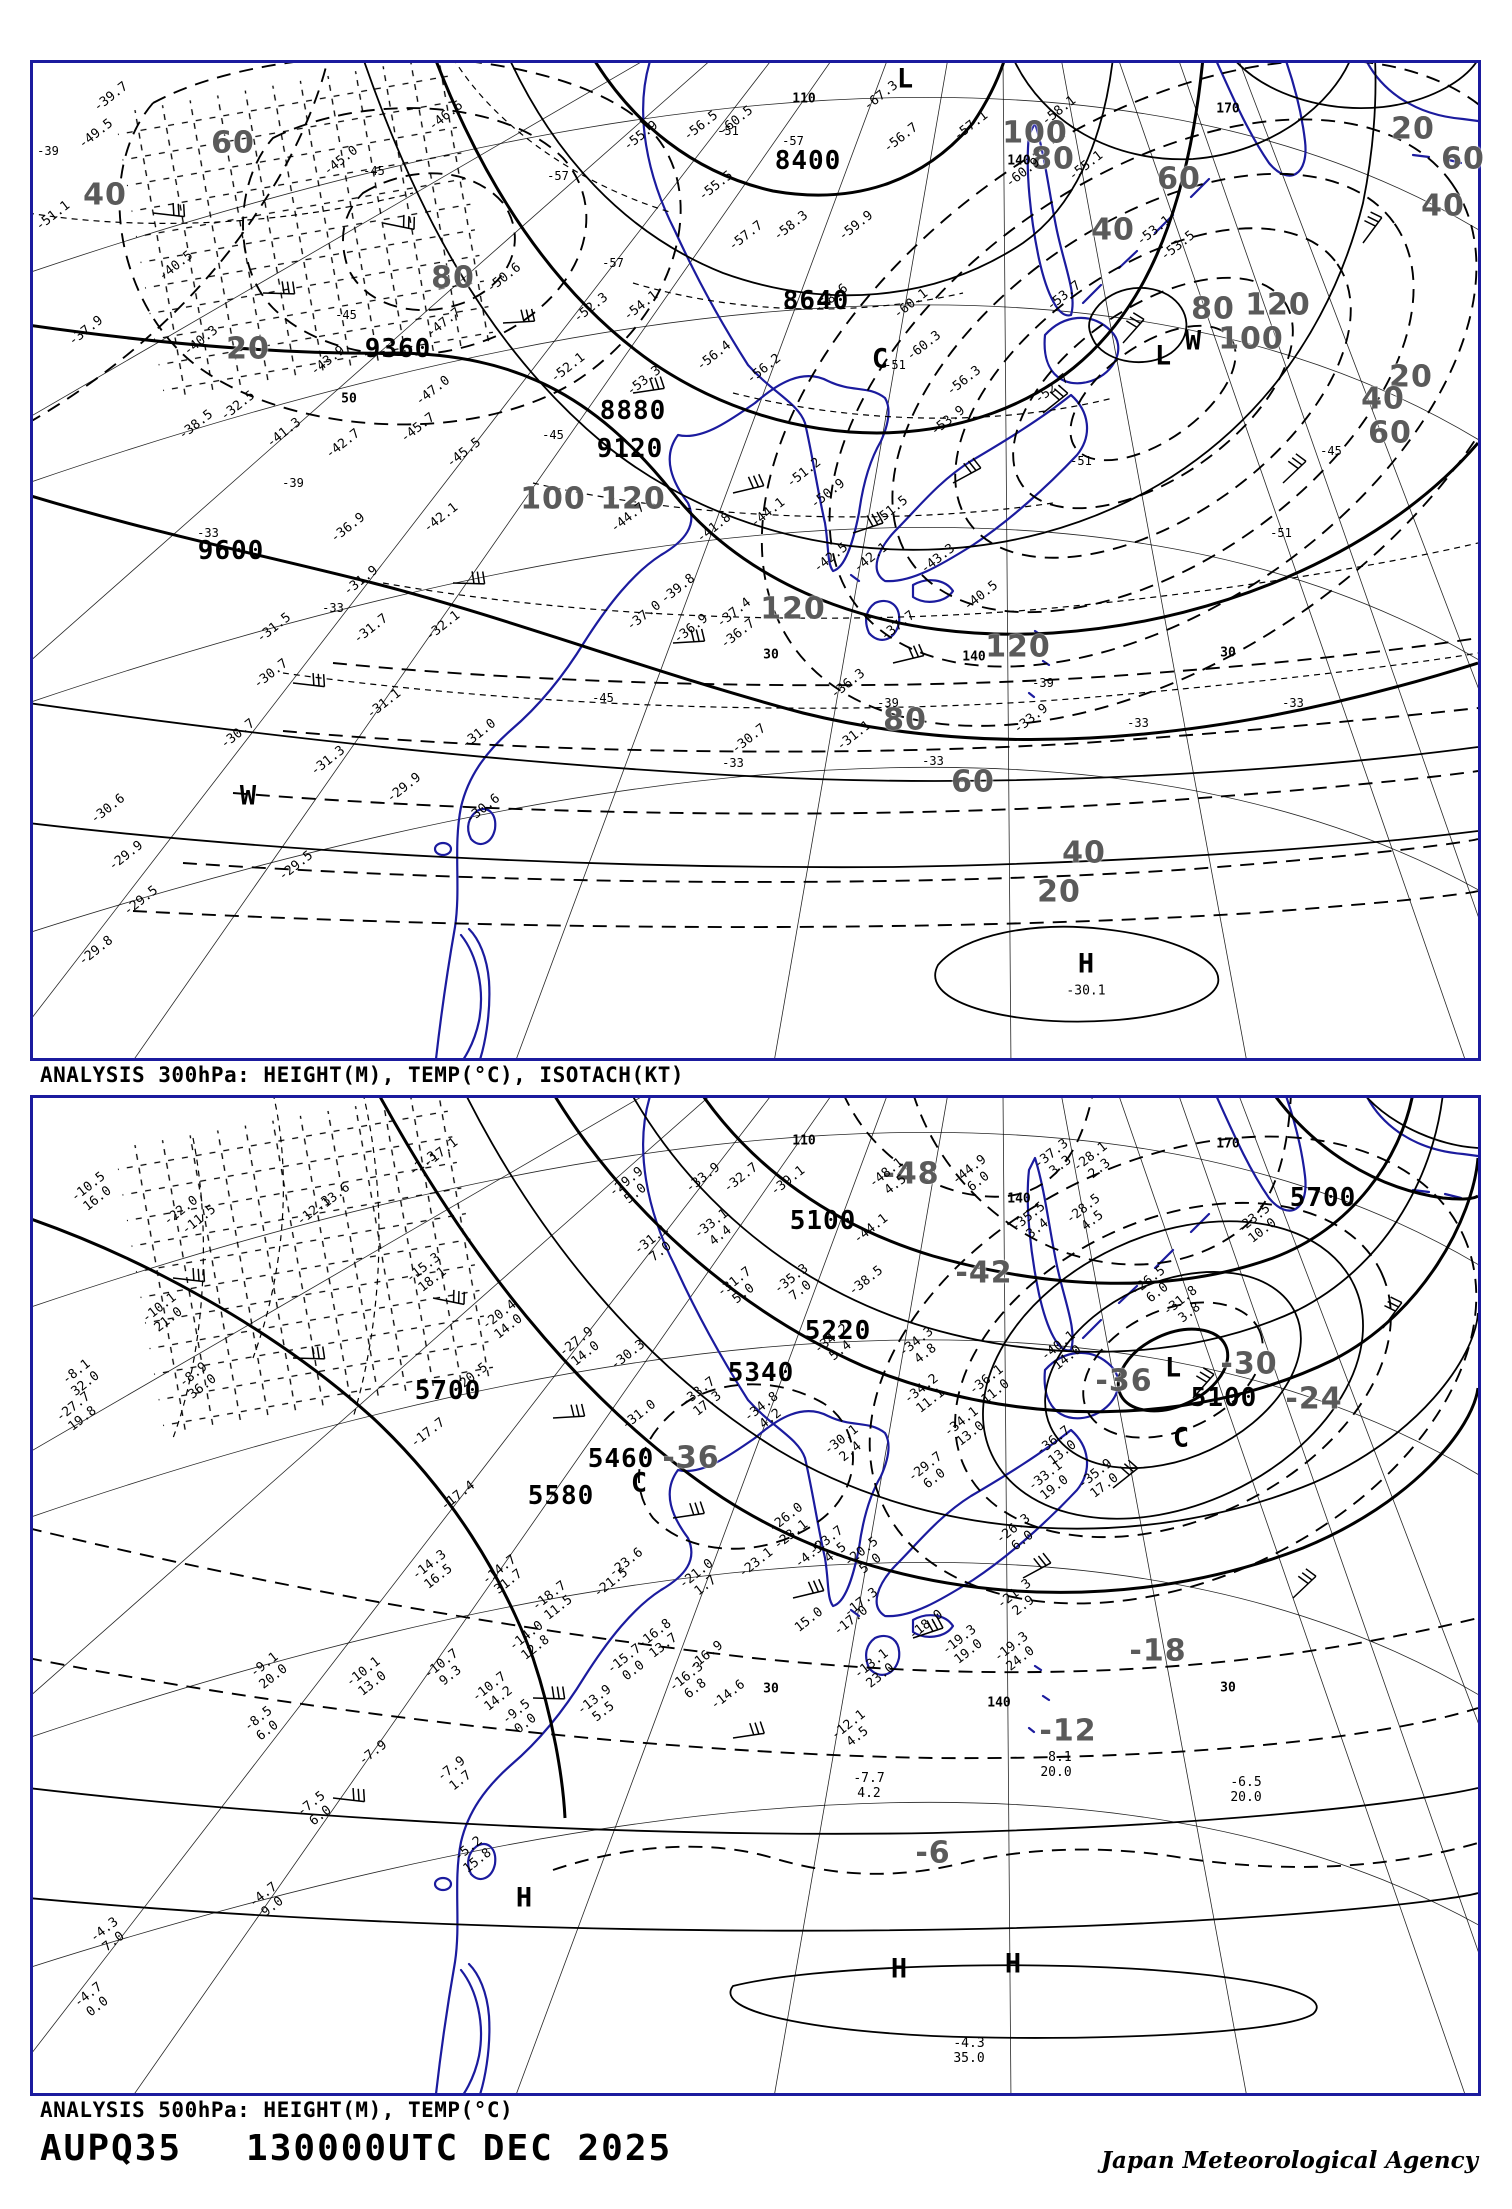 The image size is (1512, 2209). I want to click on bulletin-datetime: 130000UTC DEC 2025, so click(459, 2148).